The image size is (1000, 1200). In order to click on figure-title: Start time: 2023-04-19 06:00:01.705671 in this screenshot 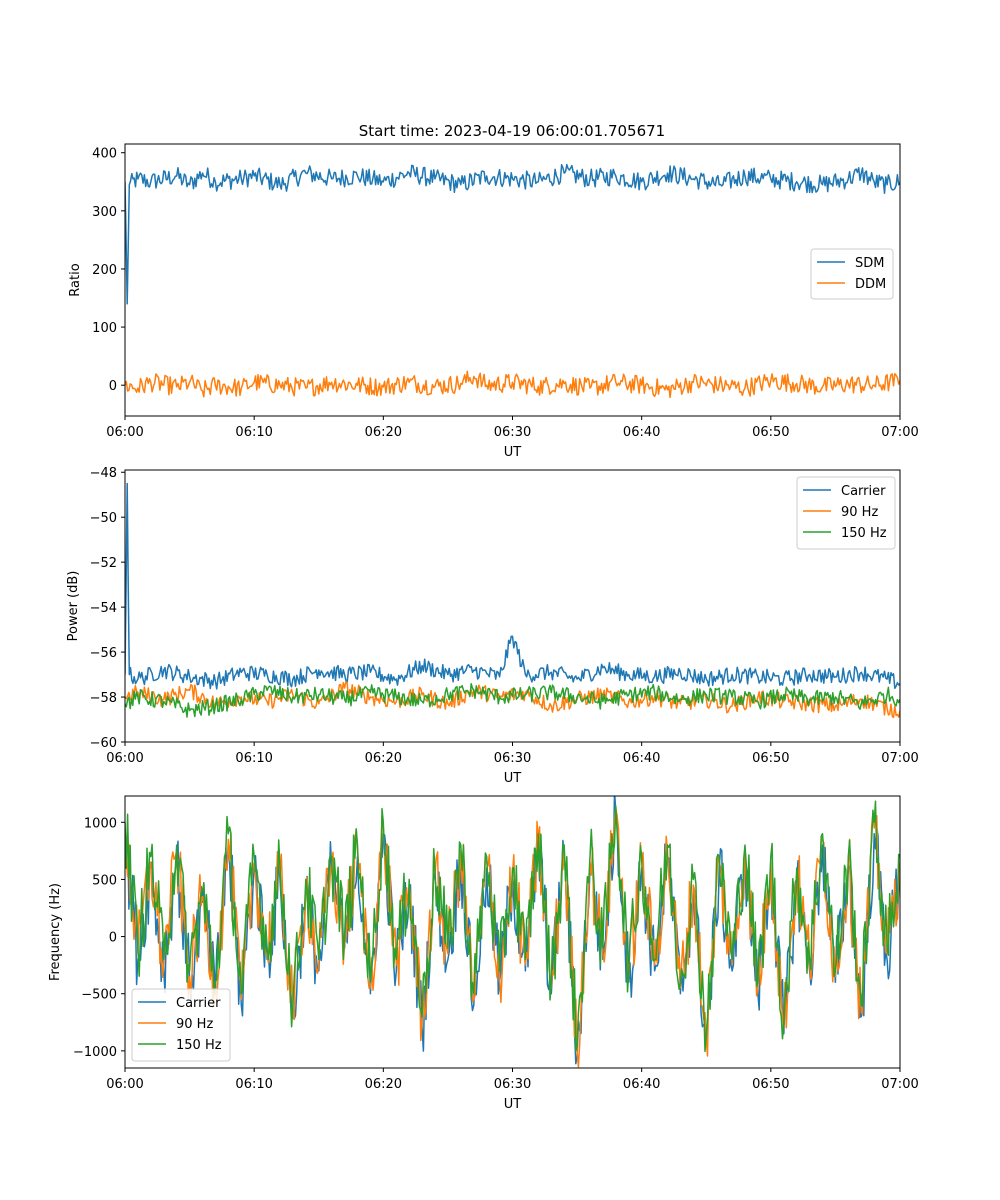, I will do `click(512, 131)`.